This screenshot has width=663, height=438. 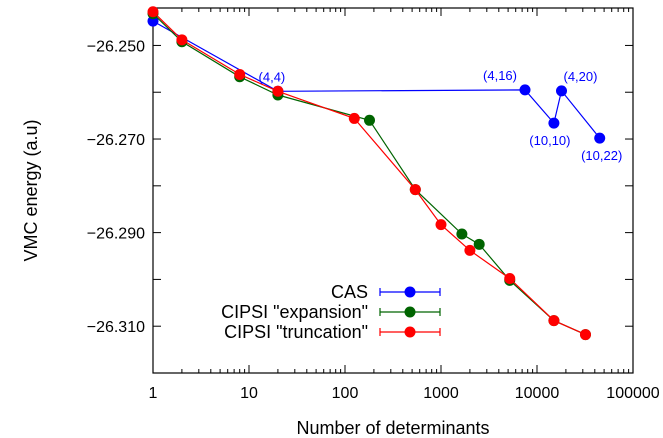 What do you see at coordinates (31, 190) in the screenshot?
I see `y-axis-label: VMC energy (a.u)` at bounding box center [31, 190].